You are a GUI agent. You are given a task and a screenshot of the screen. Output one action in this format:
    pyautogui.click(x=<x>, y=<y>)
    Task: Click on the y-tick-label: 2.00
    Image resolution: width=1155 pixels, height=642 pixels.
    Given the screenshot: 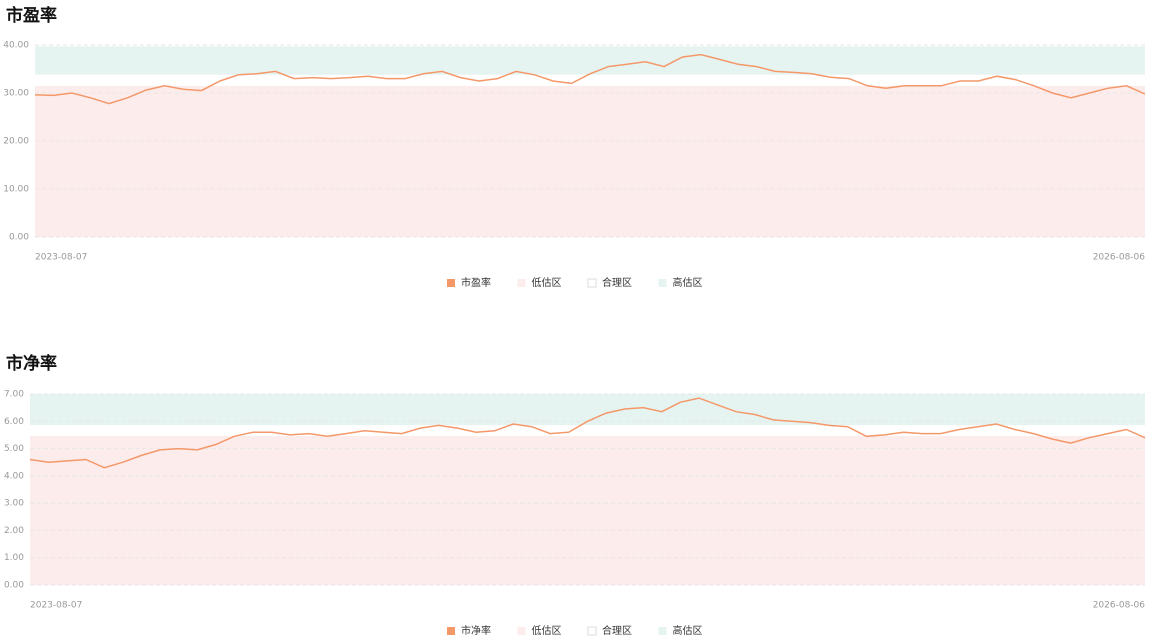 What is the action you would take?
    pyautogui.click(x=14, y=531)
    